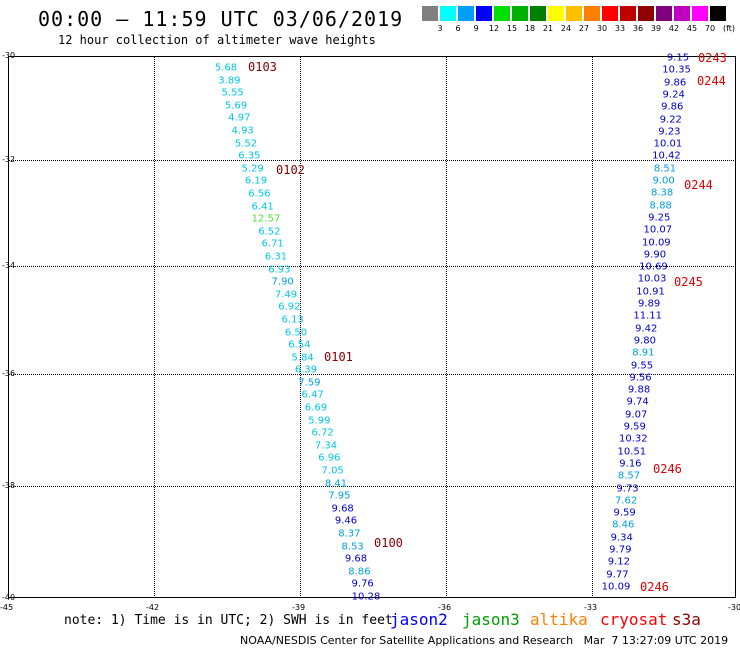  Describe the element at coordinates (239, 118) in the screenshot. I see `wave-height-value: 4.97` at that location.